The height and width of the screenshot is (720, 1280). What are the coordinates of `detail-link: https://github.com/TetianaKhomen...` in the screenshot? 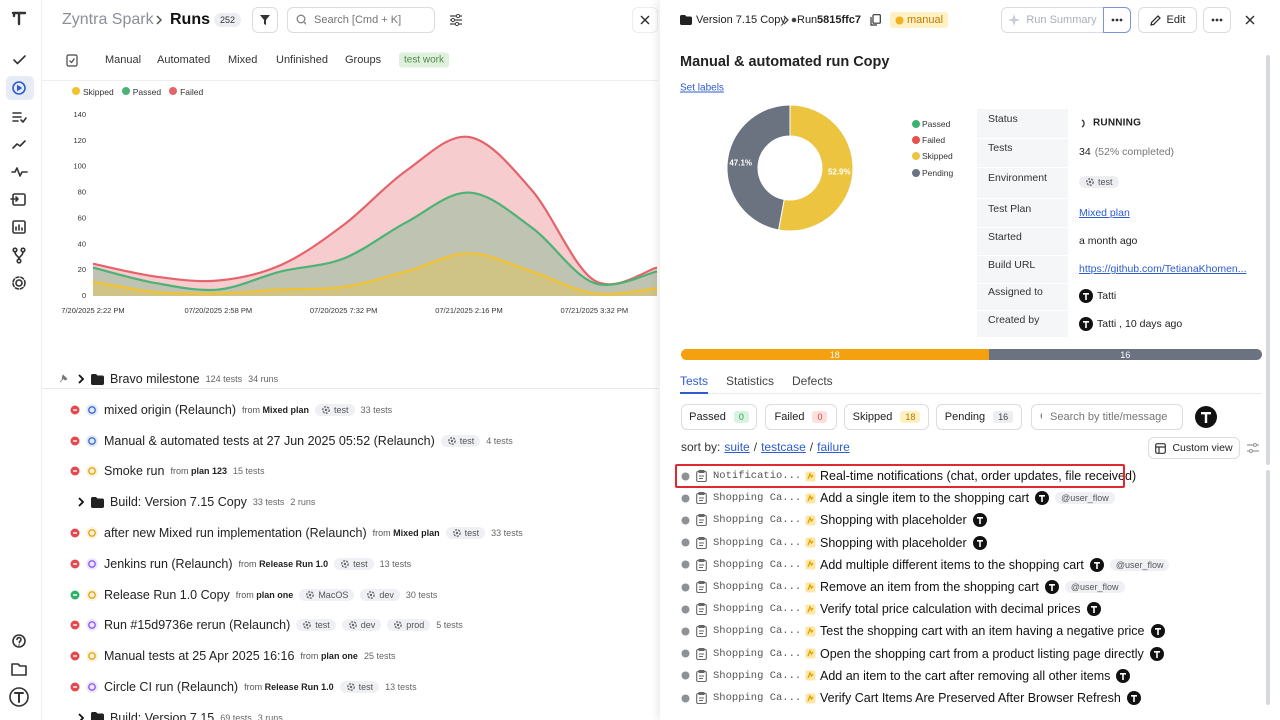 It's located at (1163, 269).